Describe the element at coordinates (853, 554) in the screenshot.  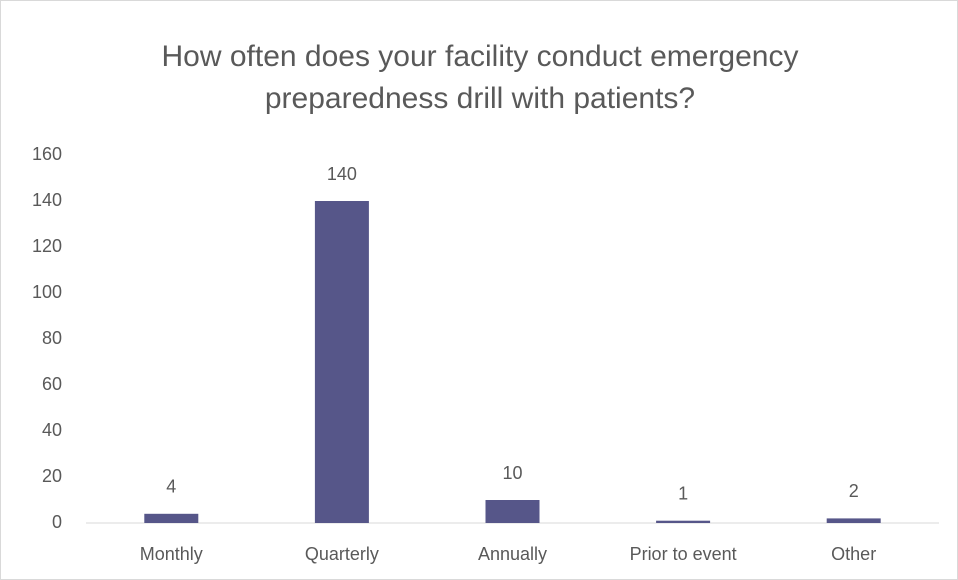
I see `x-tick-label: Other` at that location.